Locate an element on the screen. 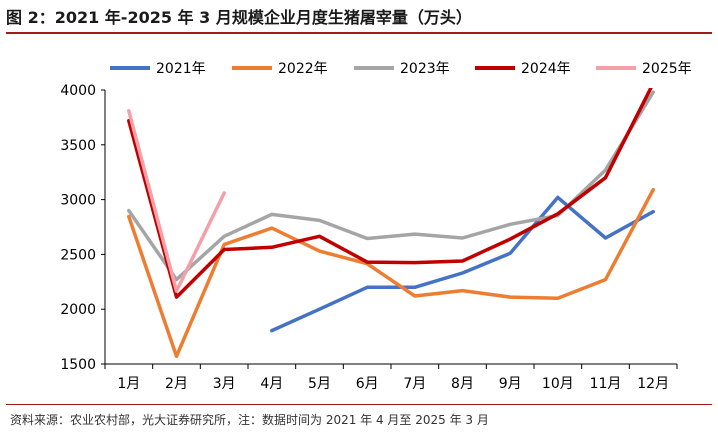 The image size is (718, 435). x-tick-label: 10月 is located at coordinates (558, 384).